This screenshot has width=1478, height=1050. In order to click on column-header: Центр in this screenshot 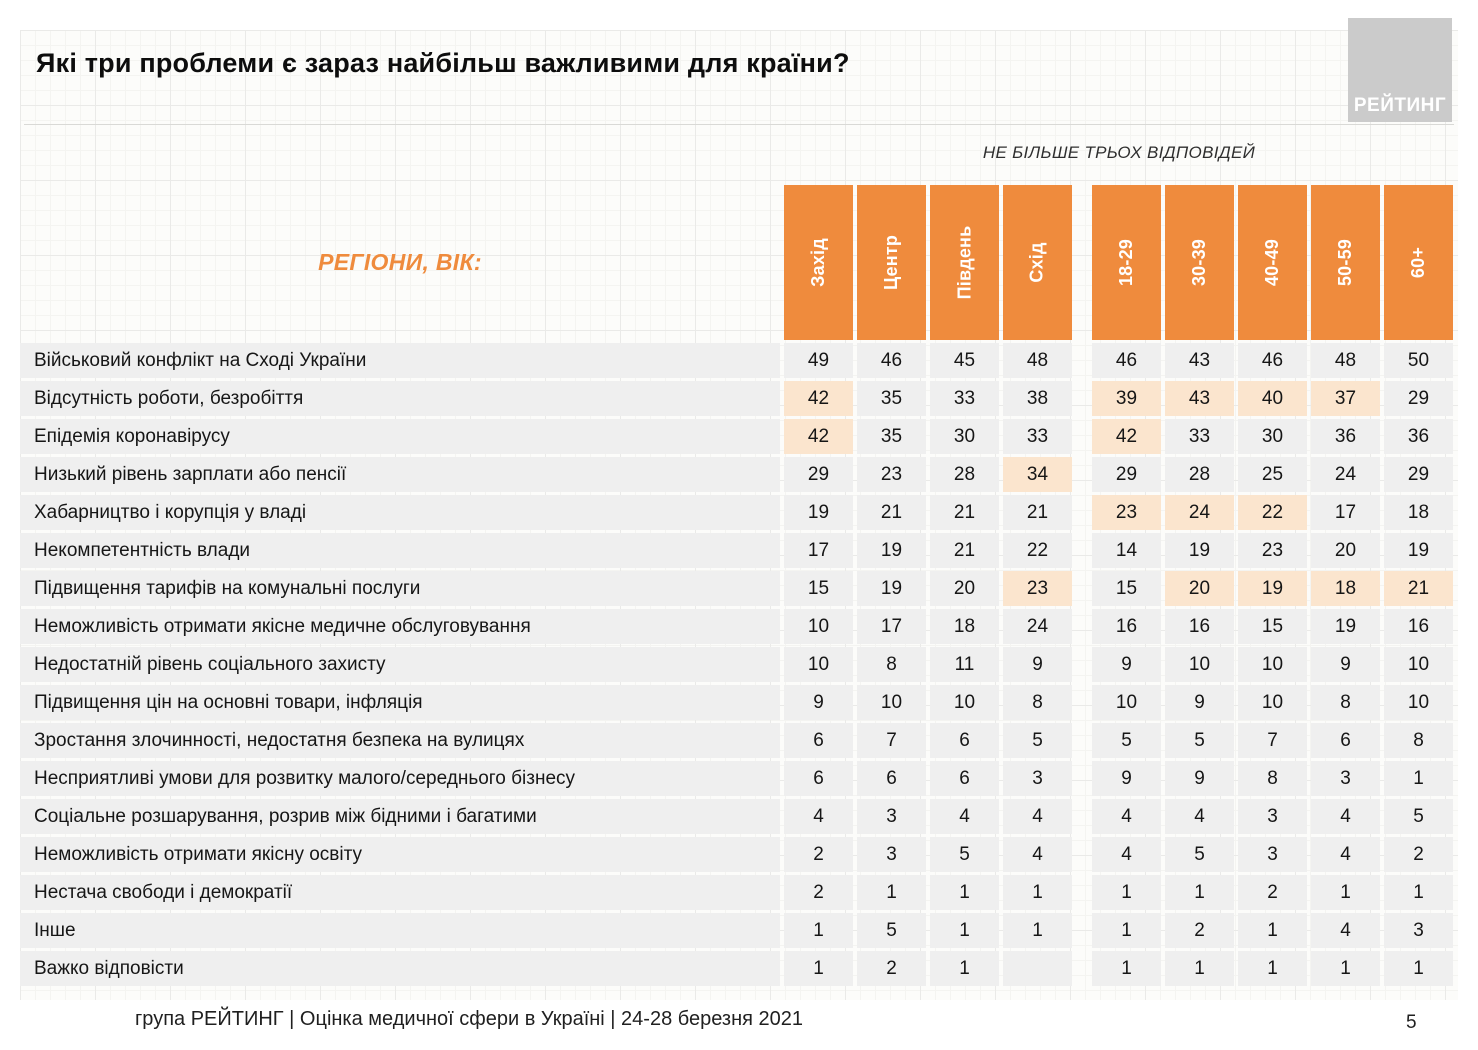, I will do `click(891, 262)`.